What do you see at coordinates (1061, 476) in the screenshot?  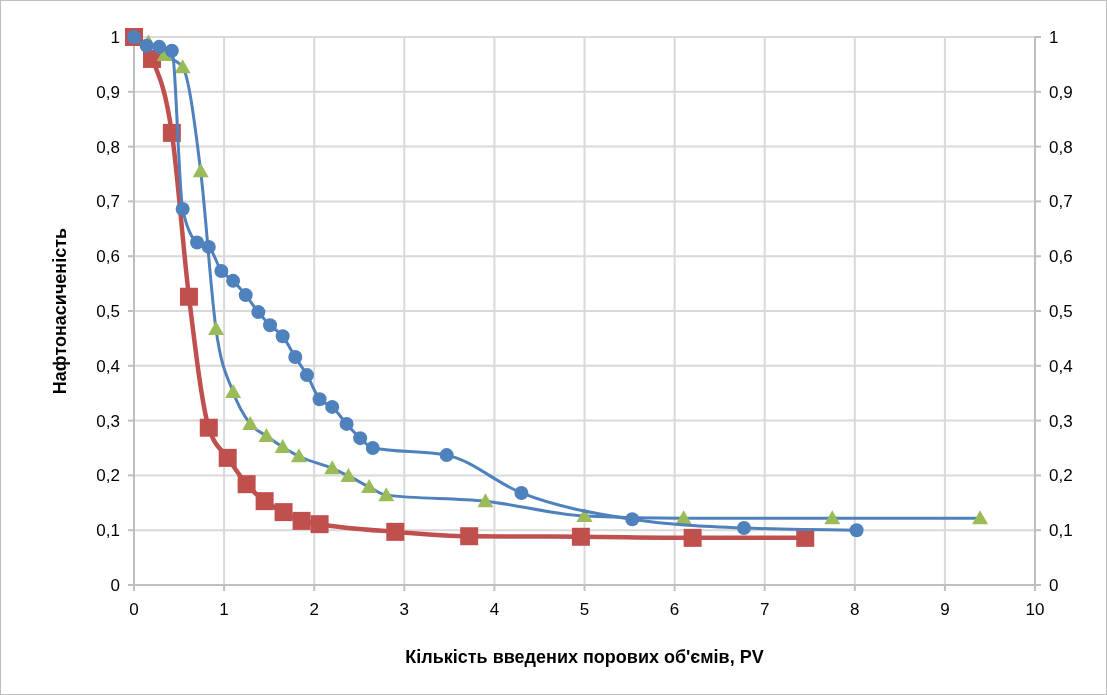 I see `y2-tick-label: 0,2` at bounding box center [1061, 476].